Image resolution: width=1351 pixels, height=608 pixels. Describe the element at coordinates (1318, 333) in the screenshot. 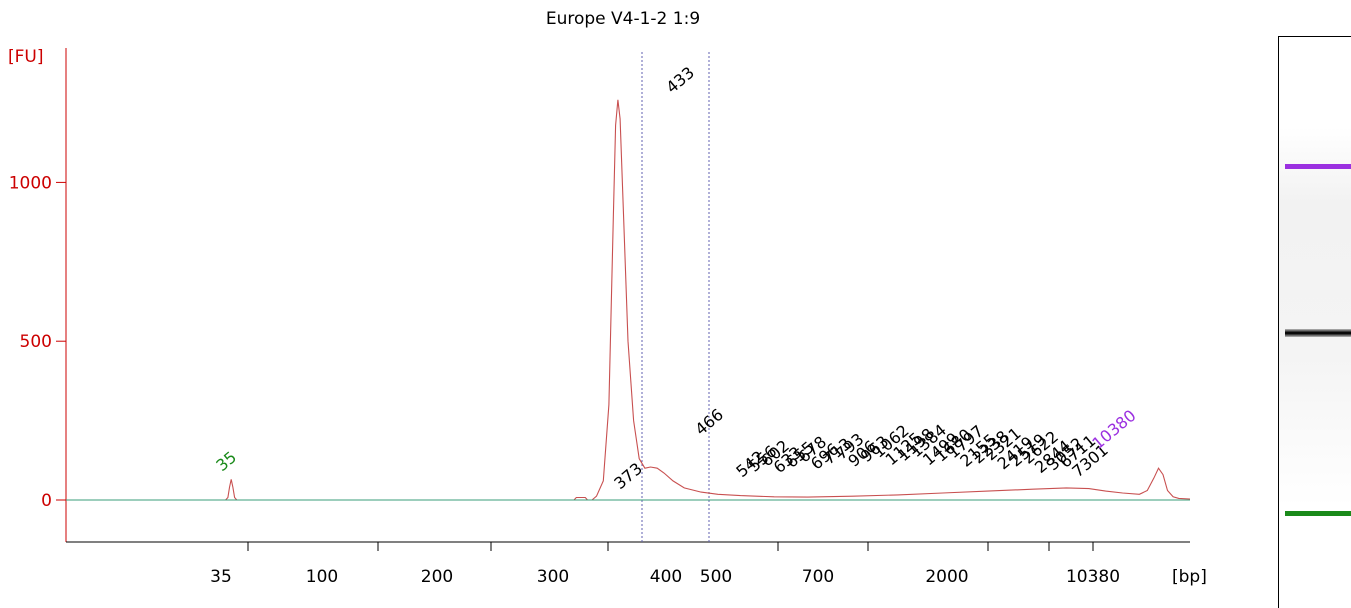

I see `gel-band-main` at that location.